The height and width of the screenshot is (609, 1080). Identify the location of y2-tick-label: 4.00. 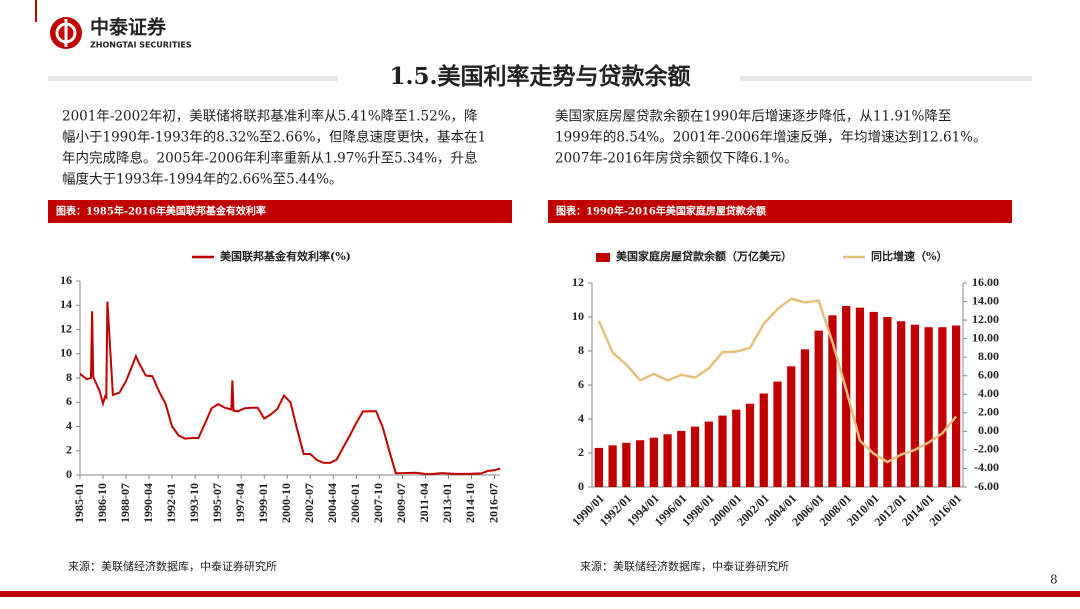
(988, 393).